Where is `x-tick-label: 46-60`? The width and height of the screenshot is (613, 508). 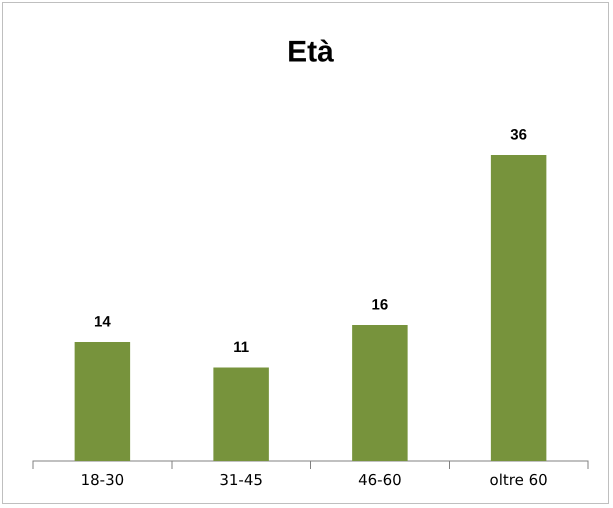
x-tick-label: 46-60 is located at coordinates (380, 479).